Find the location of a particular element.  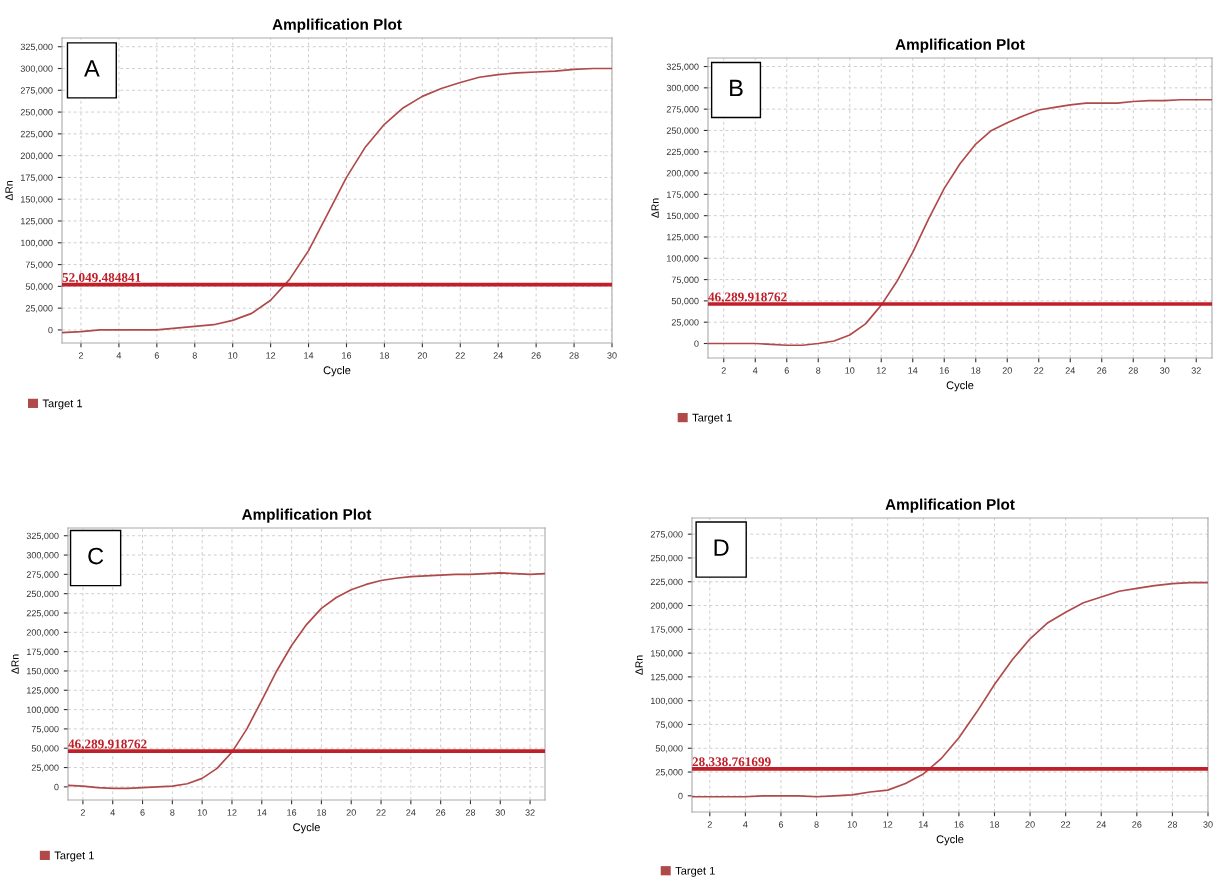

annotation: C is located at coordinates (96, 556).